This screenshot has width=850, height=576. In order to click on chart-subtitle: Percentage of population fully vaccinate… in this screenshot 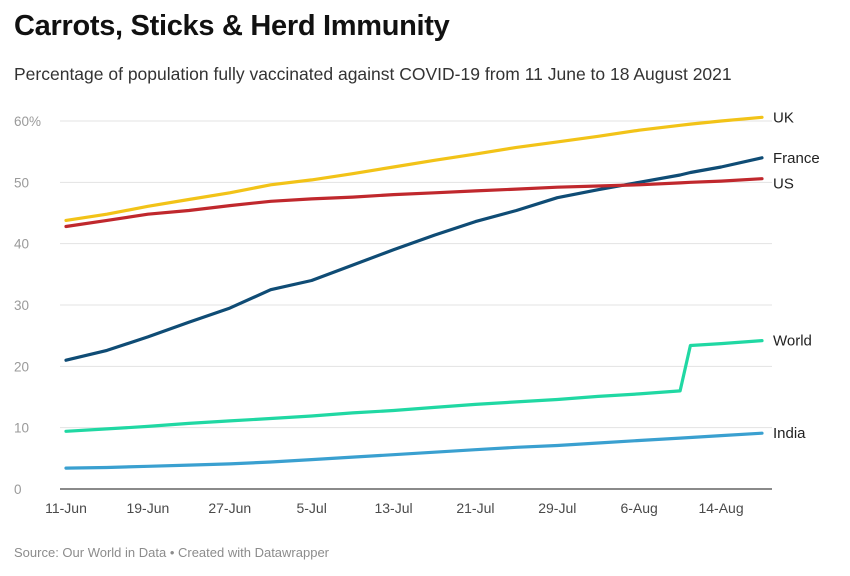, I will do `click(373, 74)`.